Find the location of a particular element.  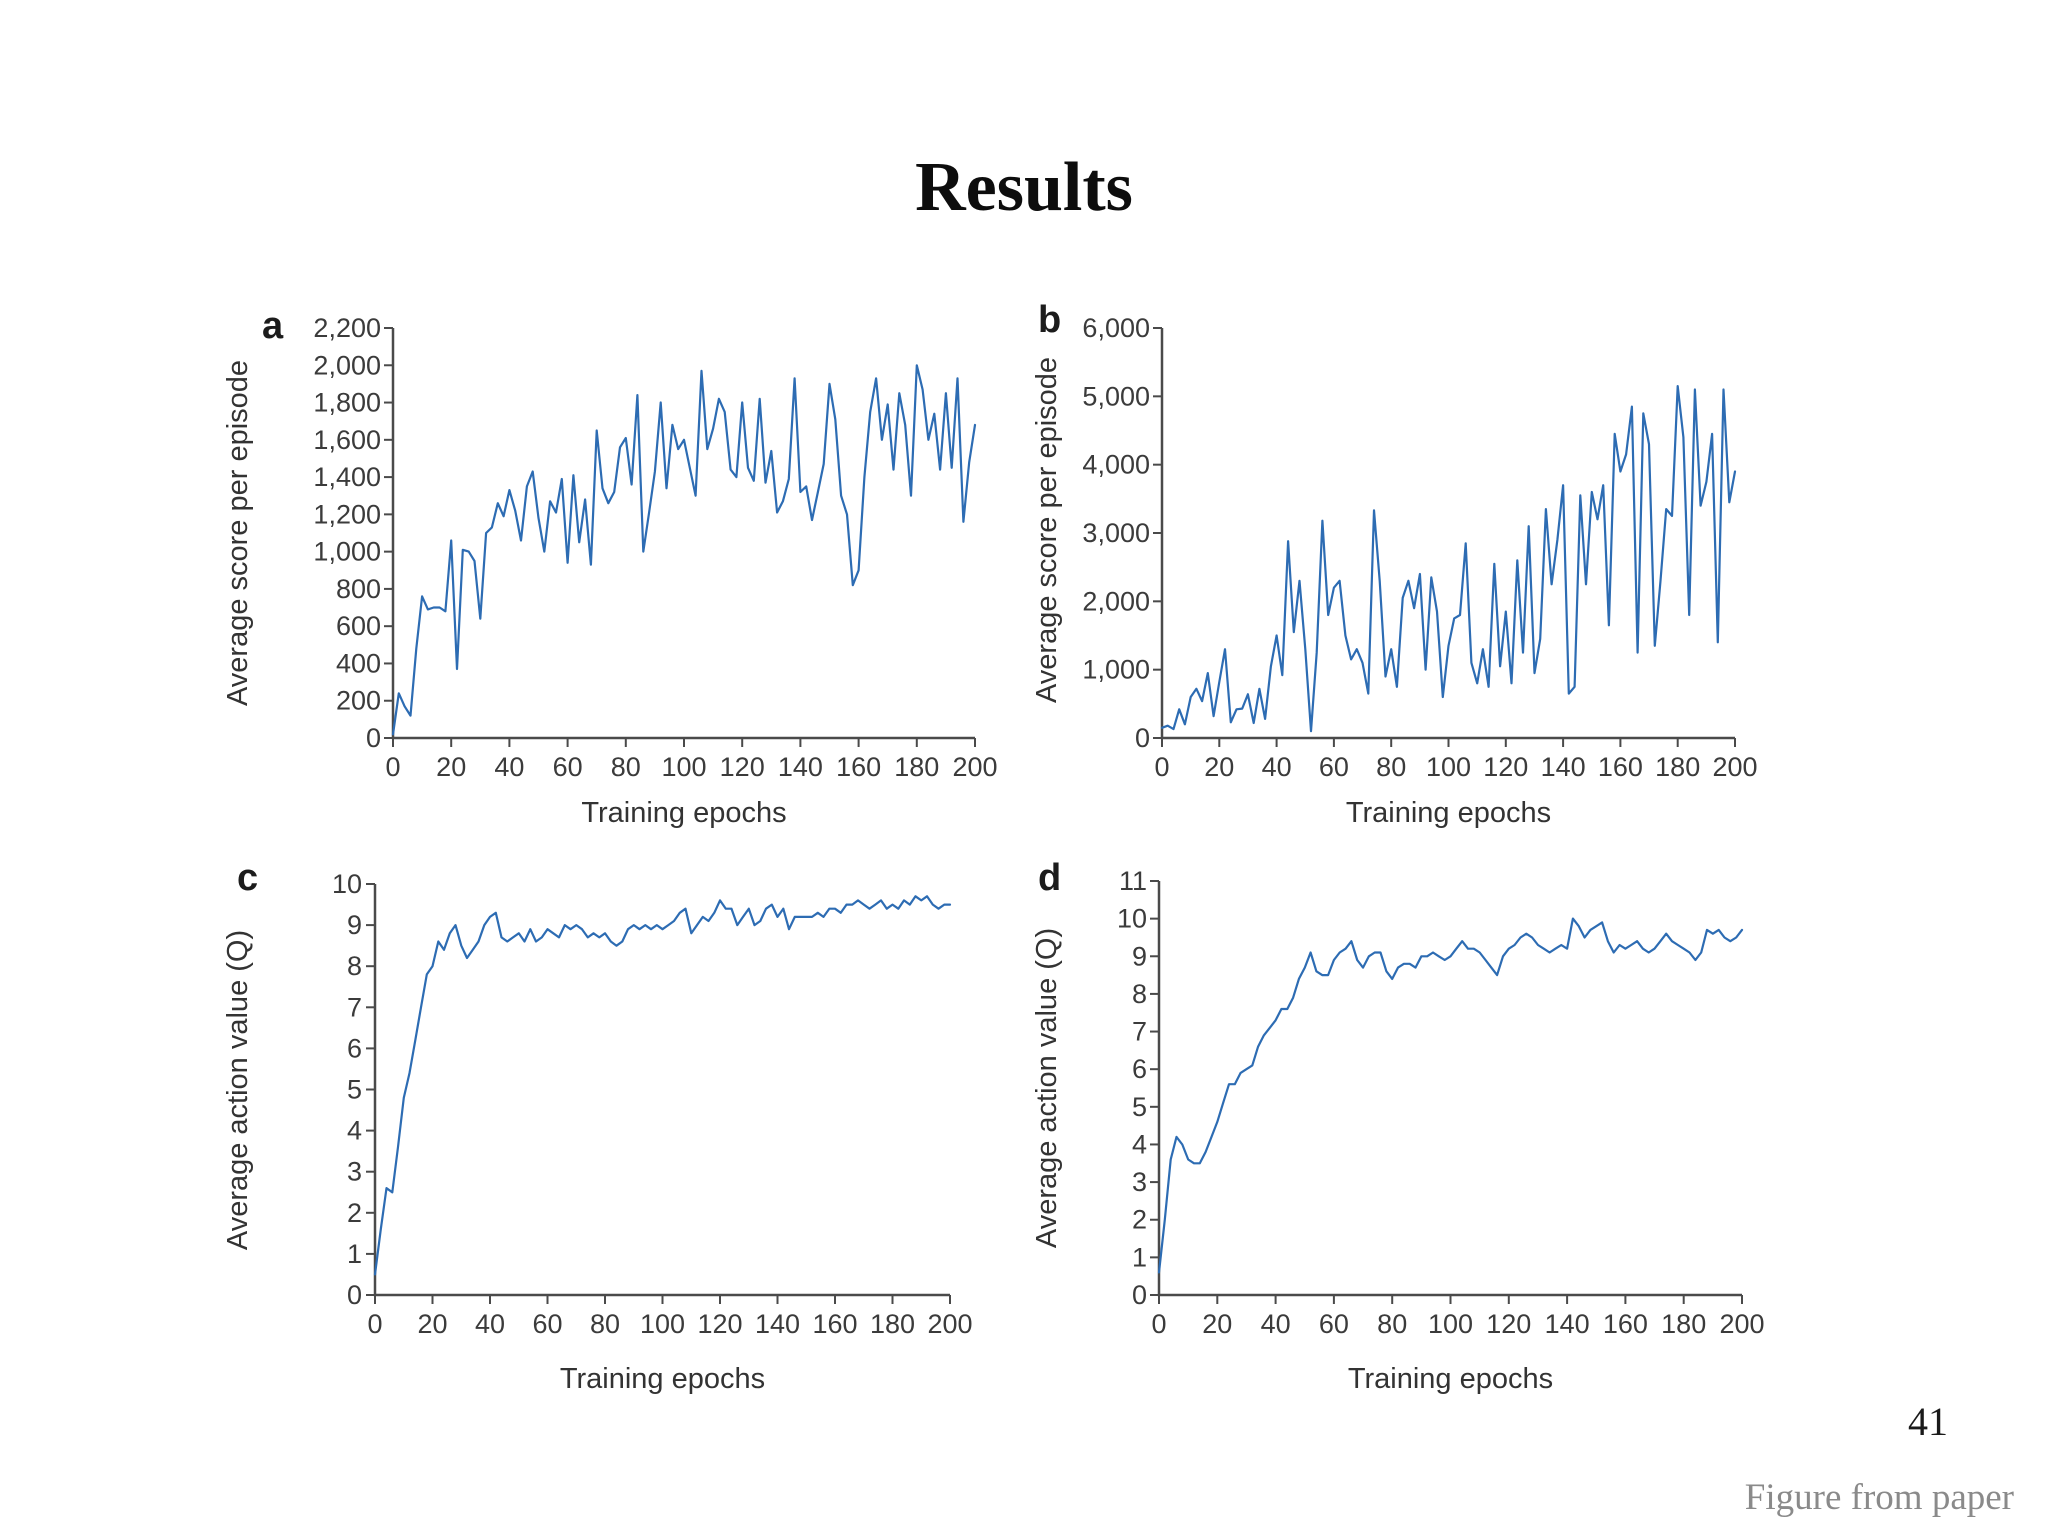

y-tick-label: 400 is located at coordinates (358, 663).